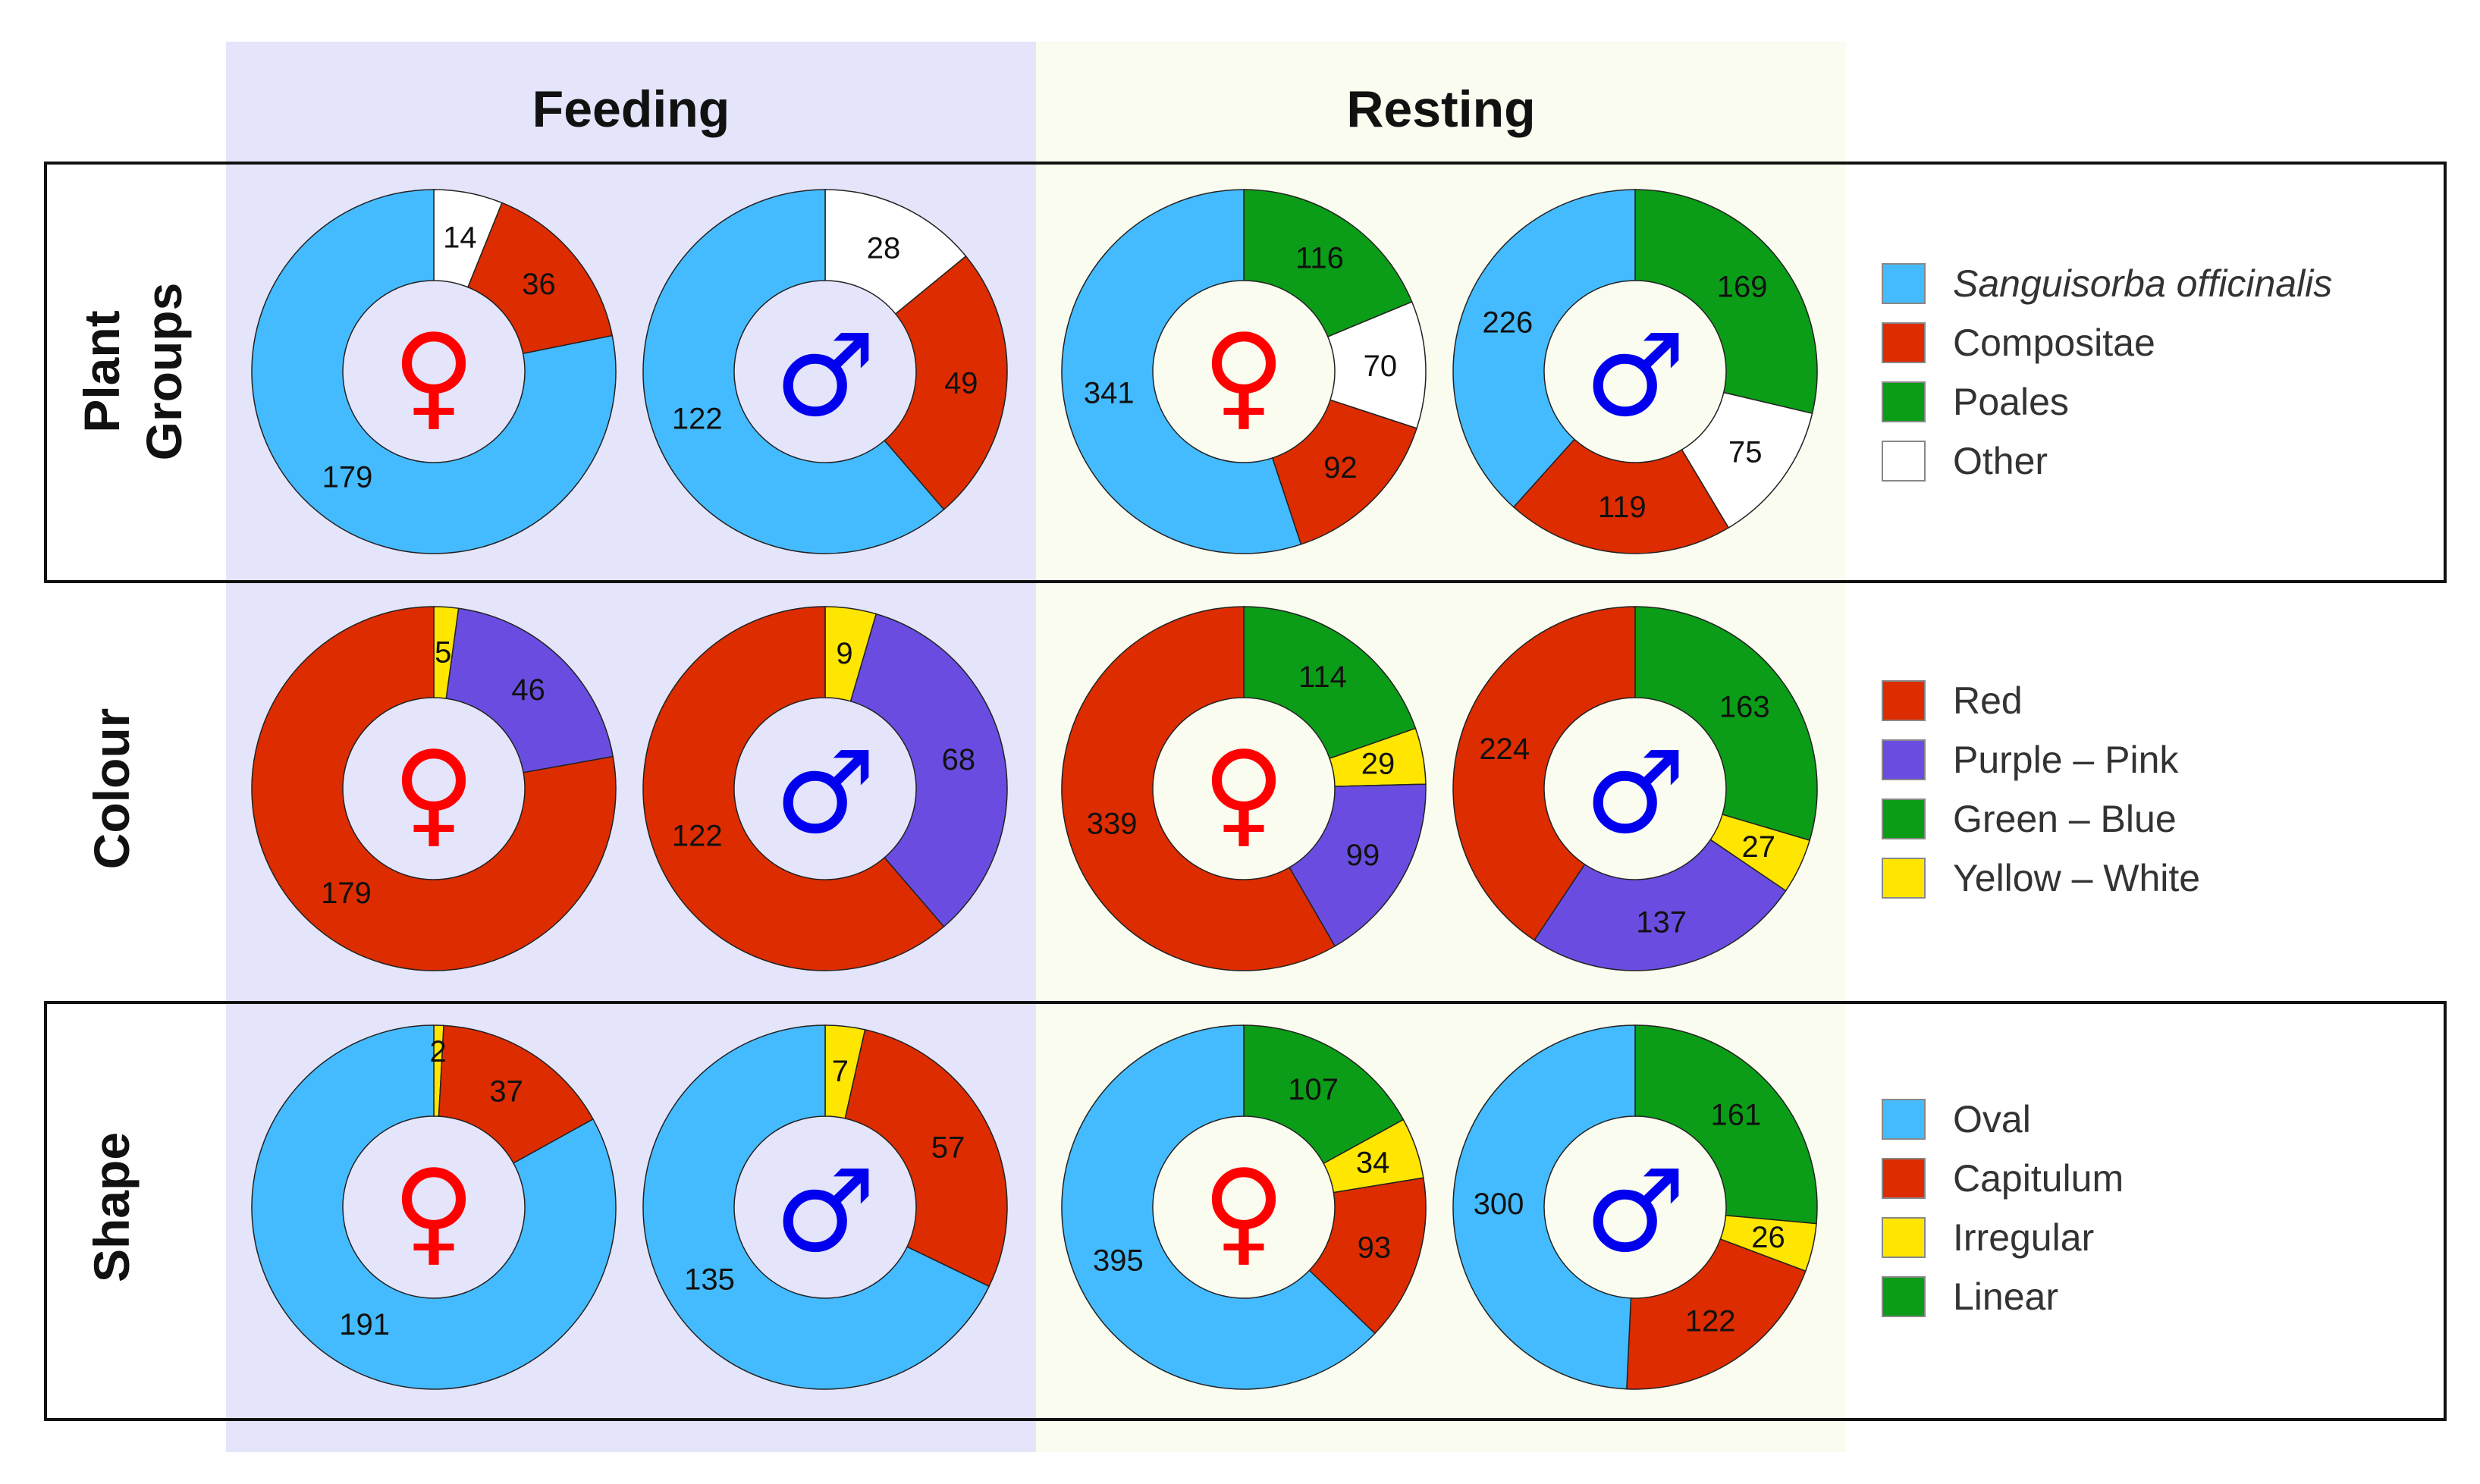  I want to click on donut-feeding-male: 7 57 135 ♂, so click(825, 1207).